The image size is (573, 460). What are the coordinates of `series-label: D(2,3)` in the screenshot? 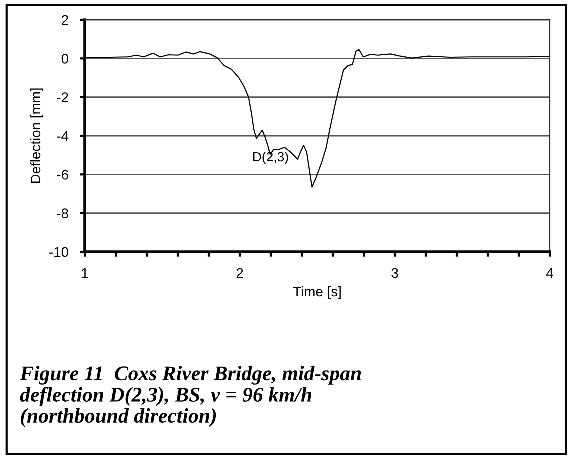 It's located at (270, 158).